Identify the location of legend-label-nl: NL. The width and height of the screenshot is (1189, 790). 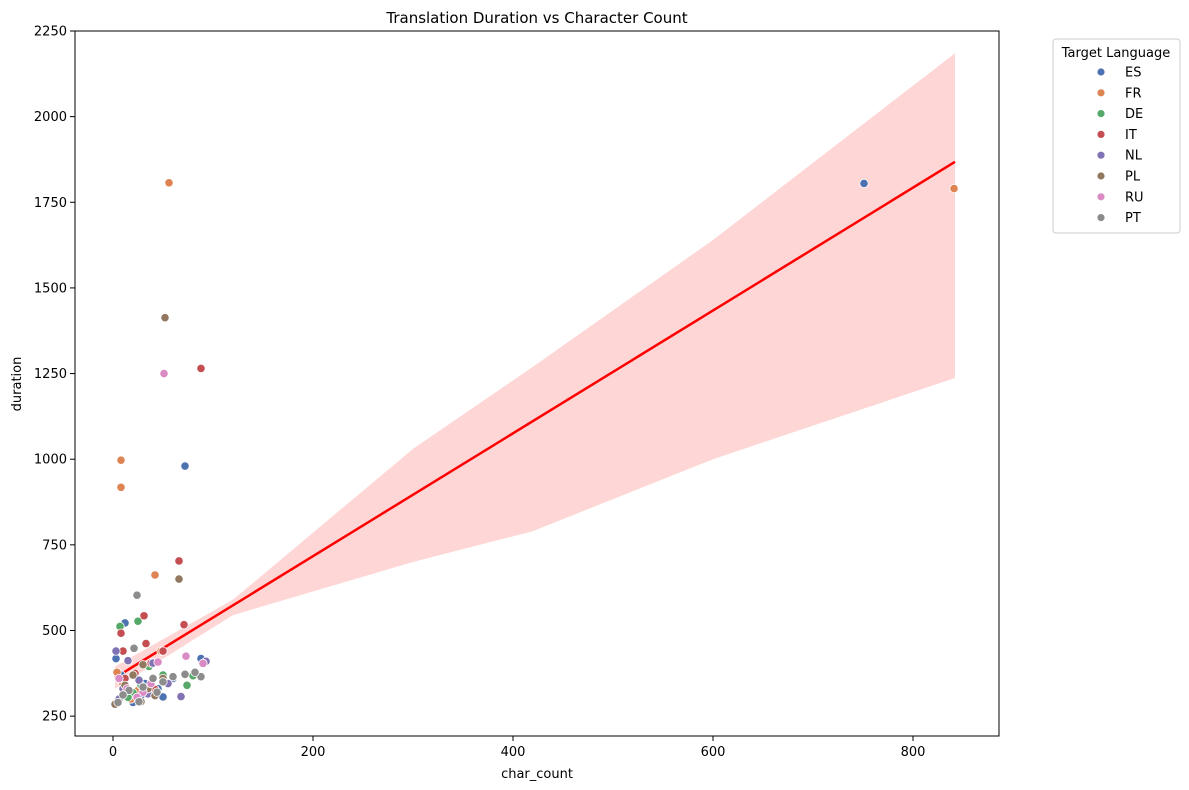
(1134, 156).